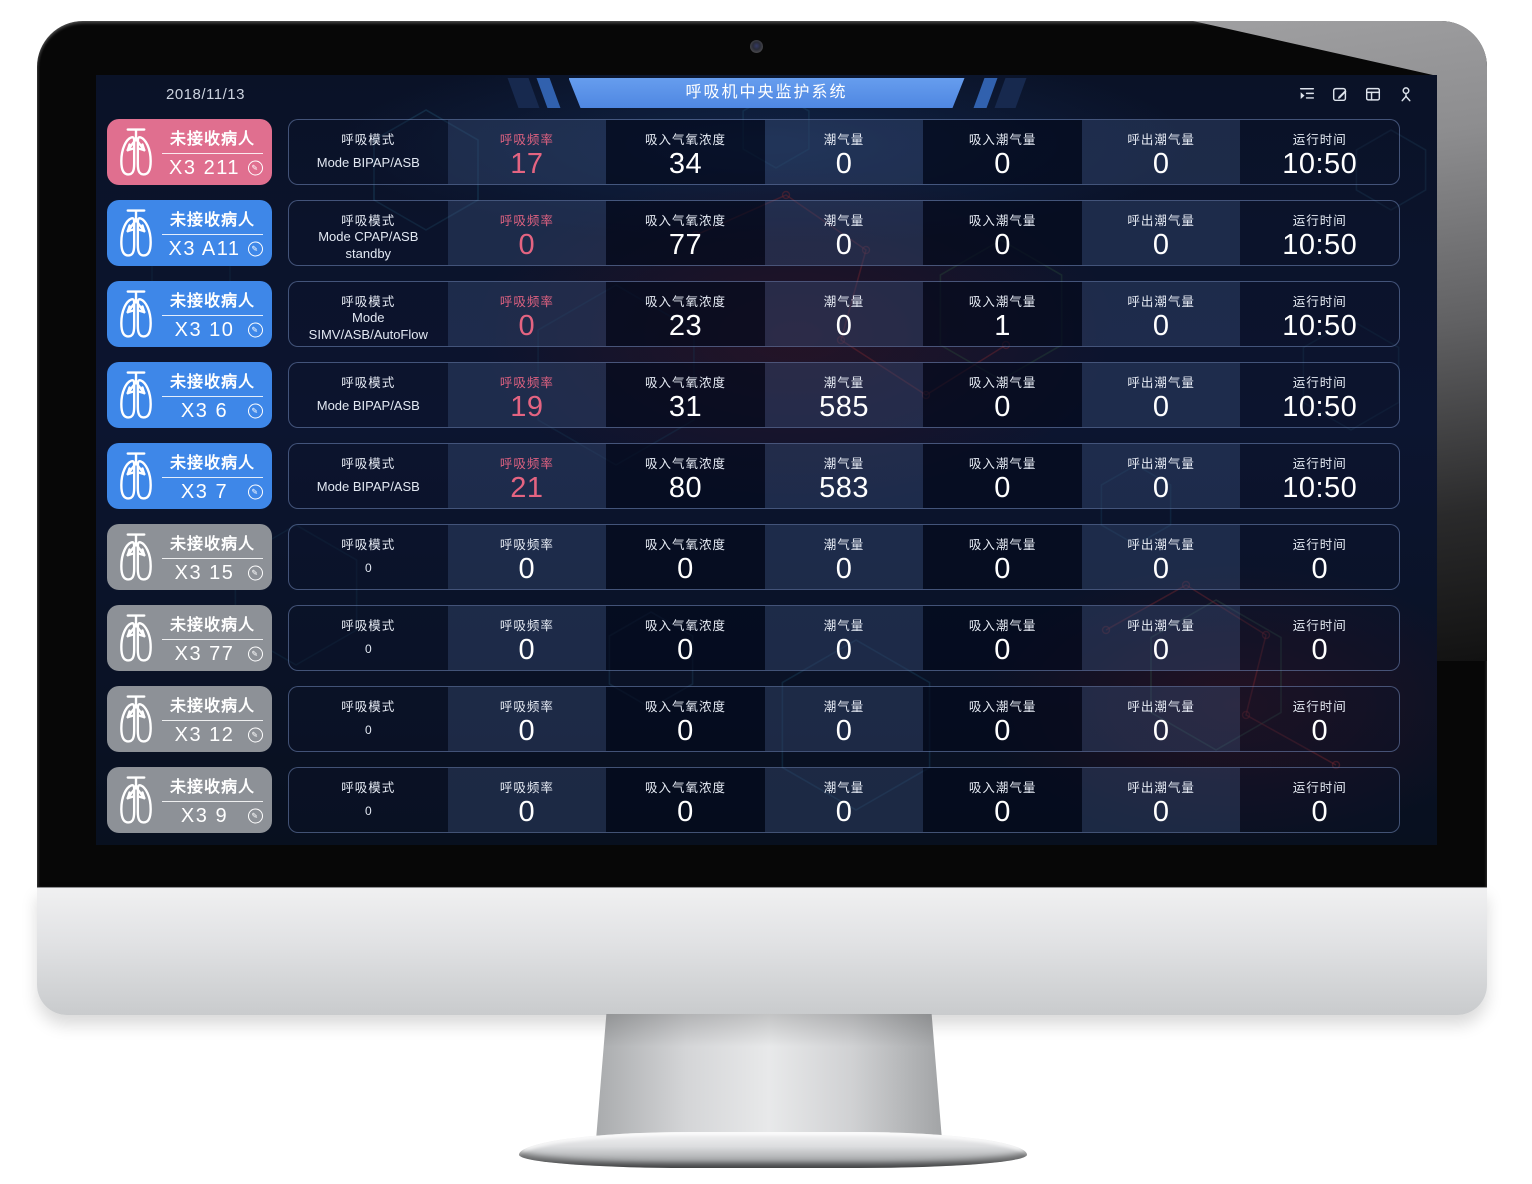 This screenshot has height=1184, width=1532. Describe the element at coordinates (844, 407) in the screenshot. I see `cell-value: 585` at that location.